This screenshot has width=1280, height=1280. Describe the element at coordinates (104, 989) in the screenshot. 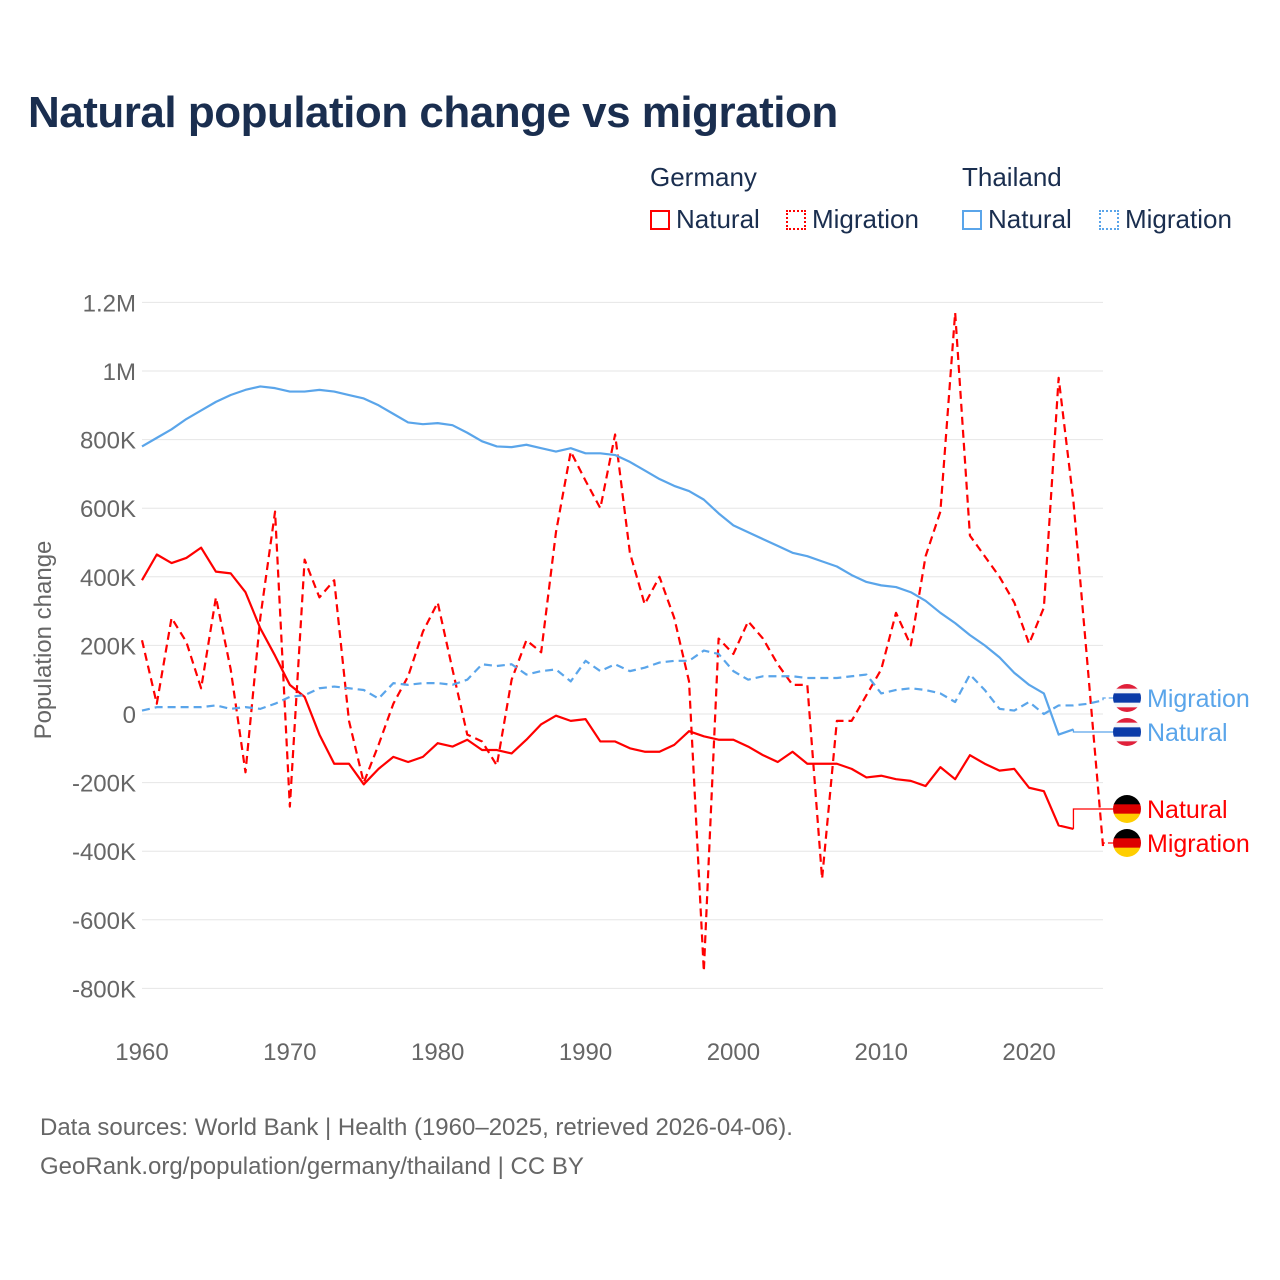

I see `y-tick-label: -800K` at that location.